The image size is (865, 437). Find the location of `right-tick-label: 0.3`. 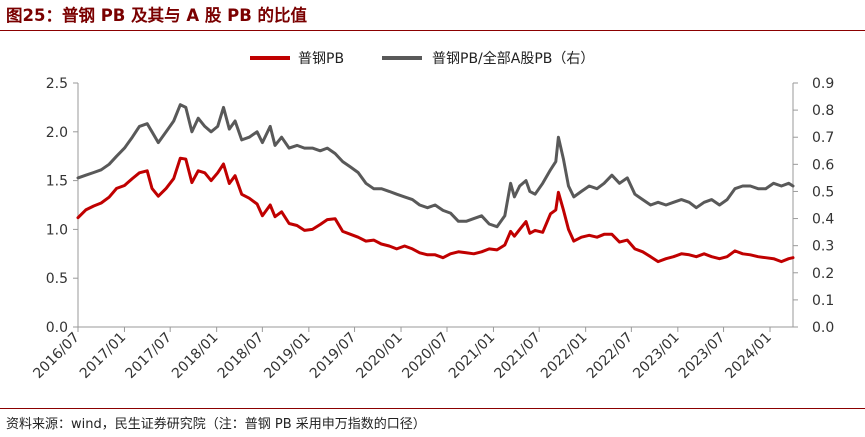

right-tick-label: 0.3 is located at coordinates (823, 247).